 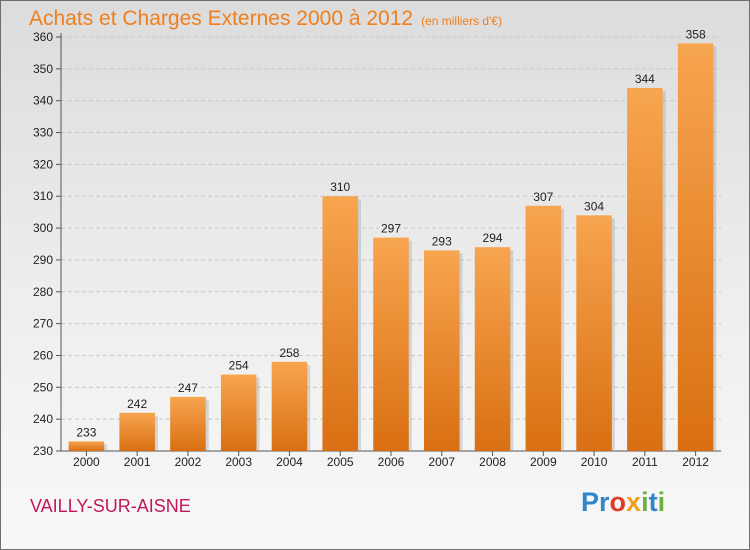 I want to click on y-tick-label: 270, so click(x=43, y=324).